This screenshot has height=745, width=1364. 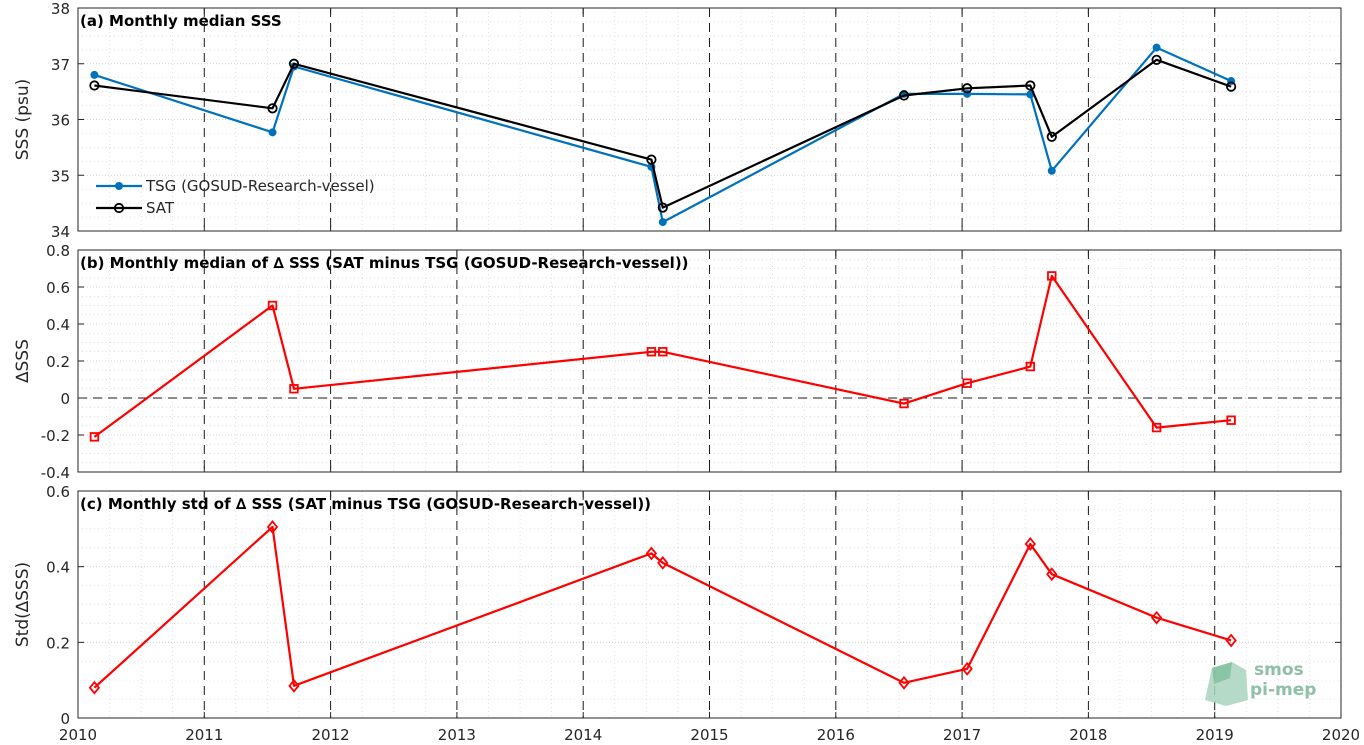 What do you see at coordinates (60, 176) in the screenshot?
I see `y-tick-label: 35` at bounding box center [60, 176].